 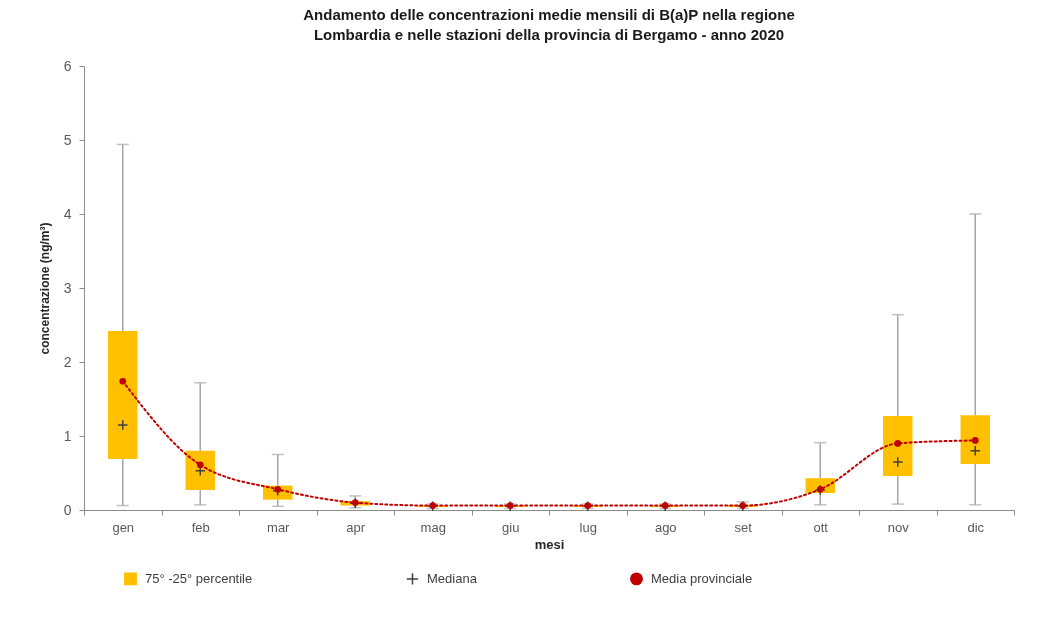 I want to click on x-tick-label: giu, so click(x=511, y=527).